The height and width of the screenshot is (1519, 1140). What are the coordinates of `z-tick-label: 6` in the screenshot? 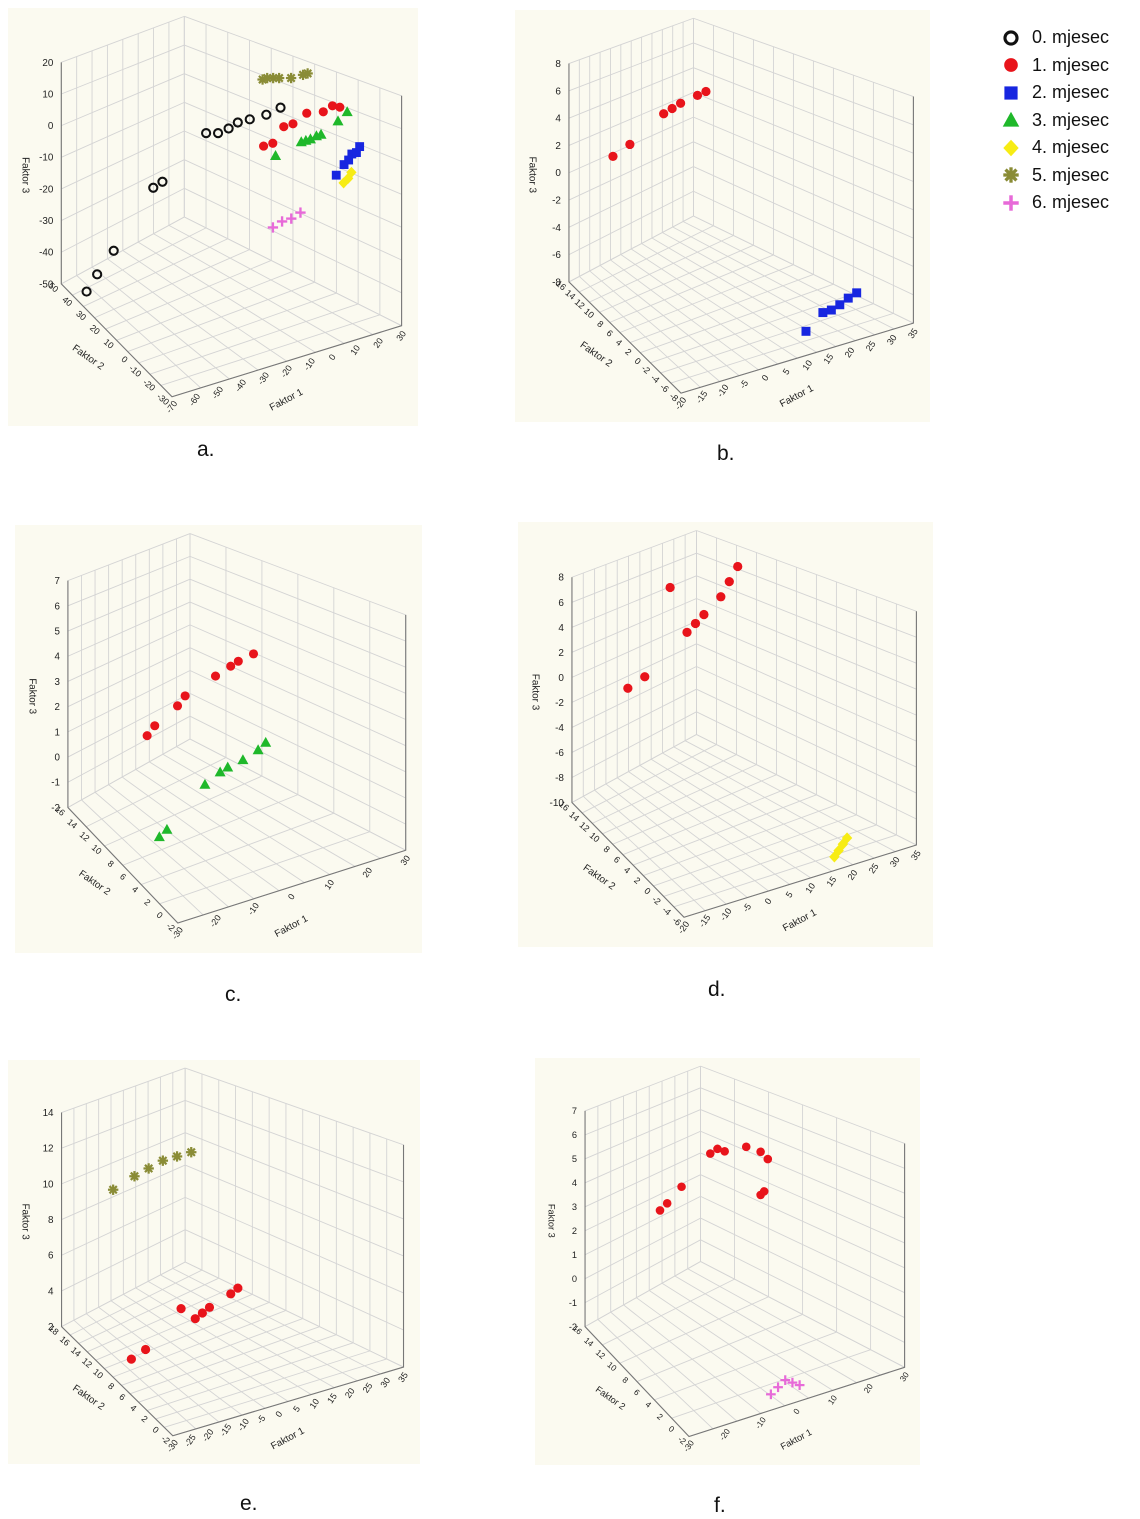 It's located at (561, 603).